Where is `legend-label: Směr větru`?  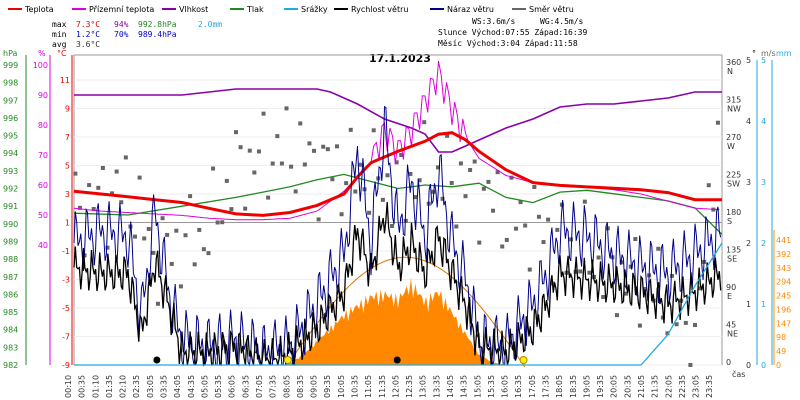 legend-label: Směr větru is located at coordinates (551, 9).